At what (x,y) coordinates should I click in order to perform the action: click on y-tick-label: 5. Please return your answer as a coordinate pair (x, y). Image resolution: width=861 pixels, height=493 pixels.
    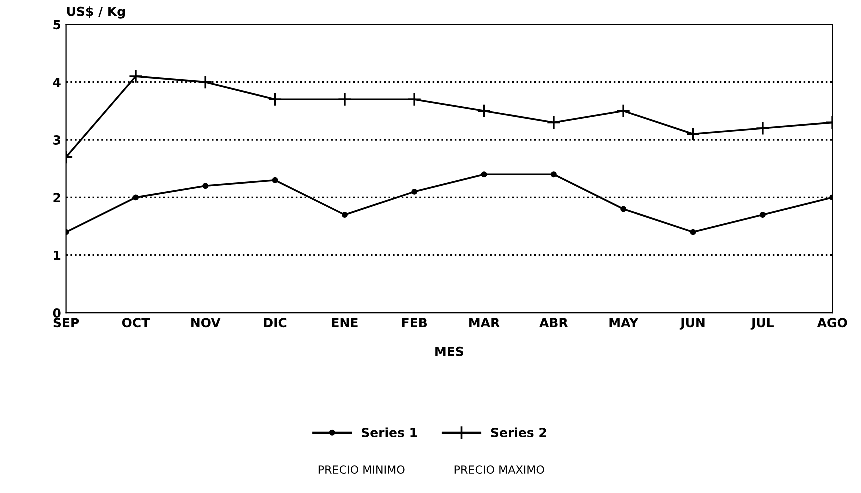
    Looking at the image, I should click on (57, 25).